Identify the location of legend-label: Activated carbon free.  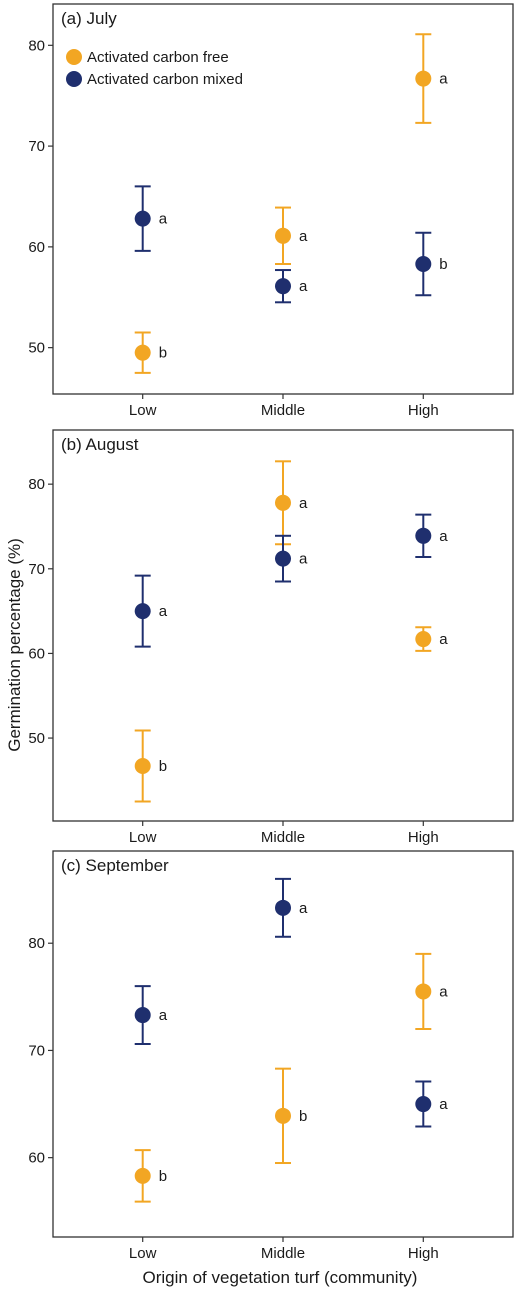
(158, 57).